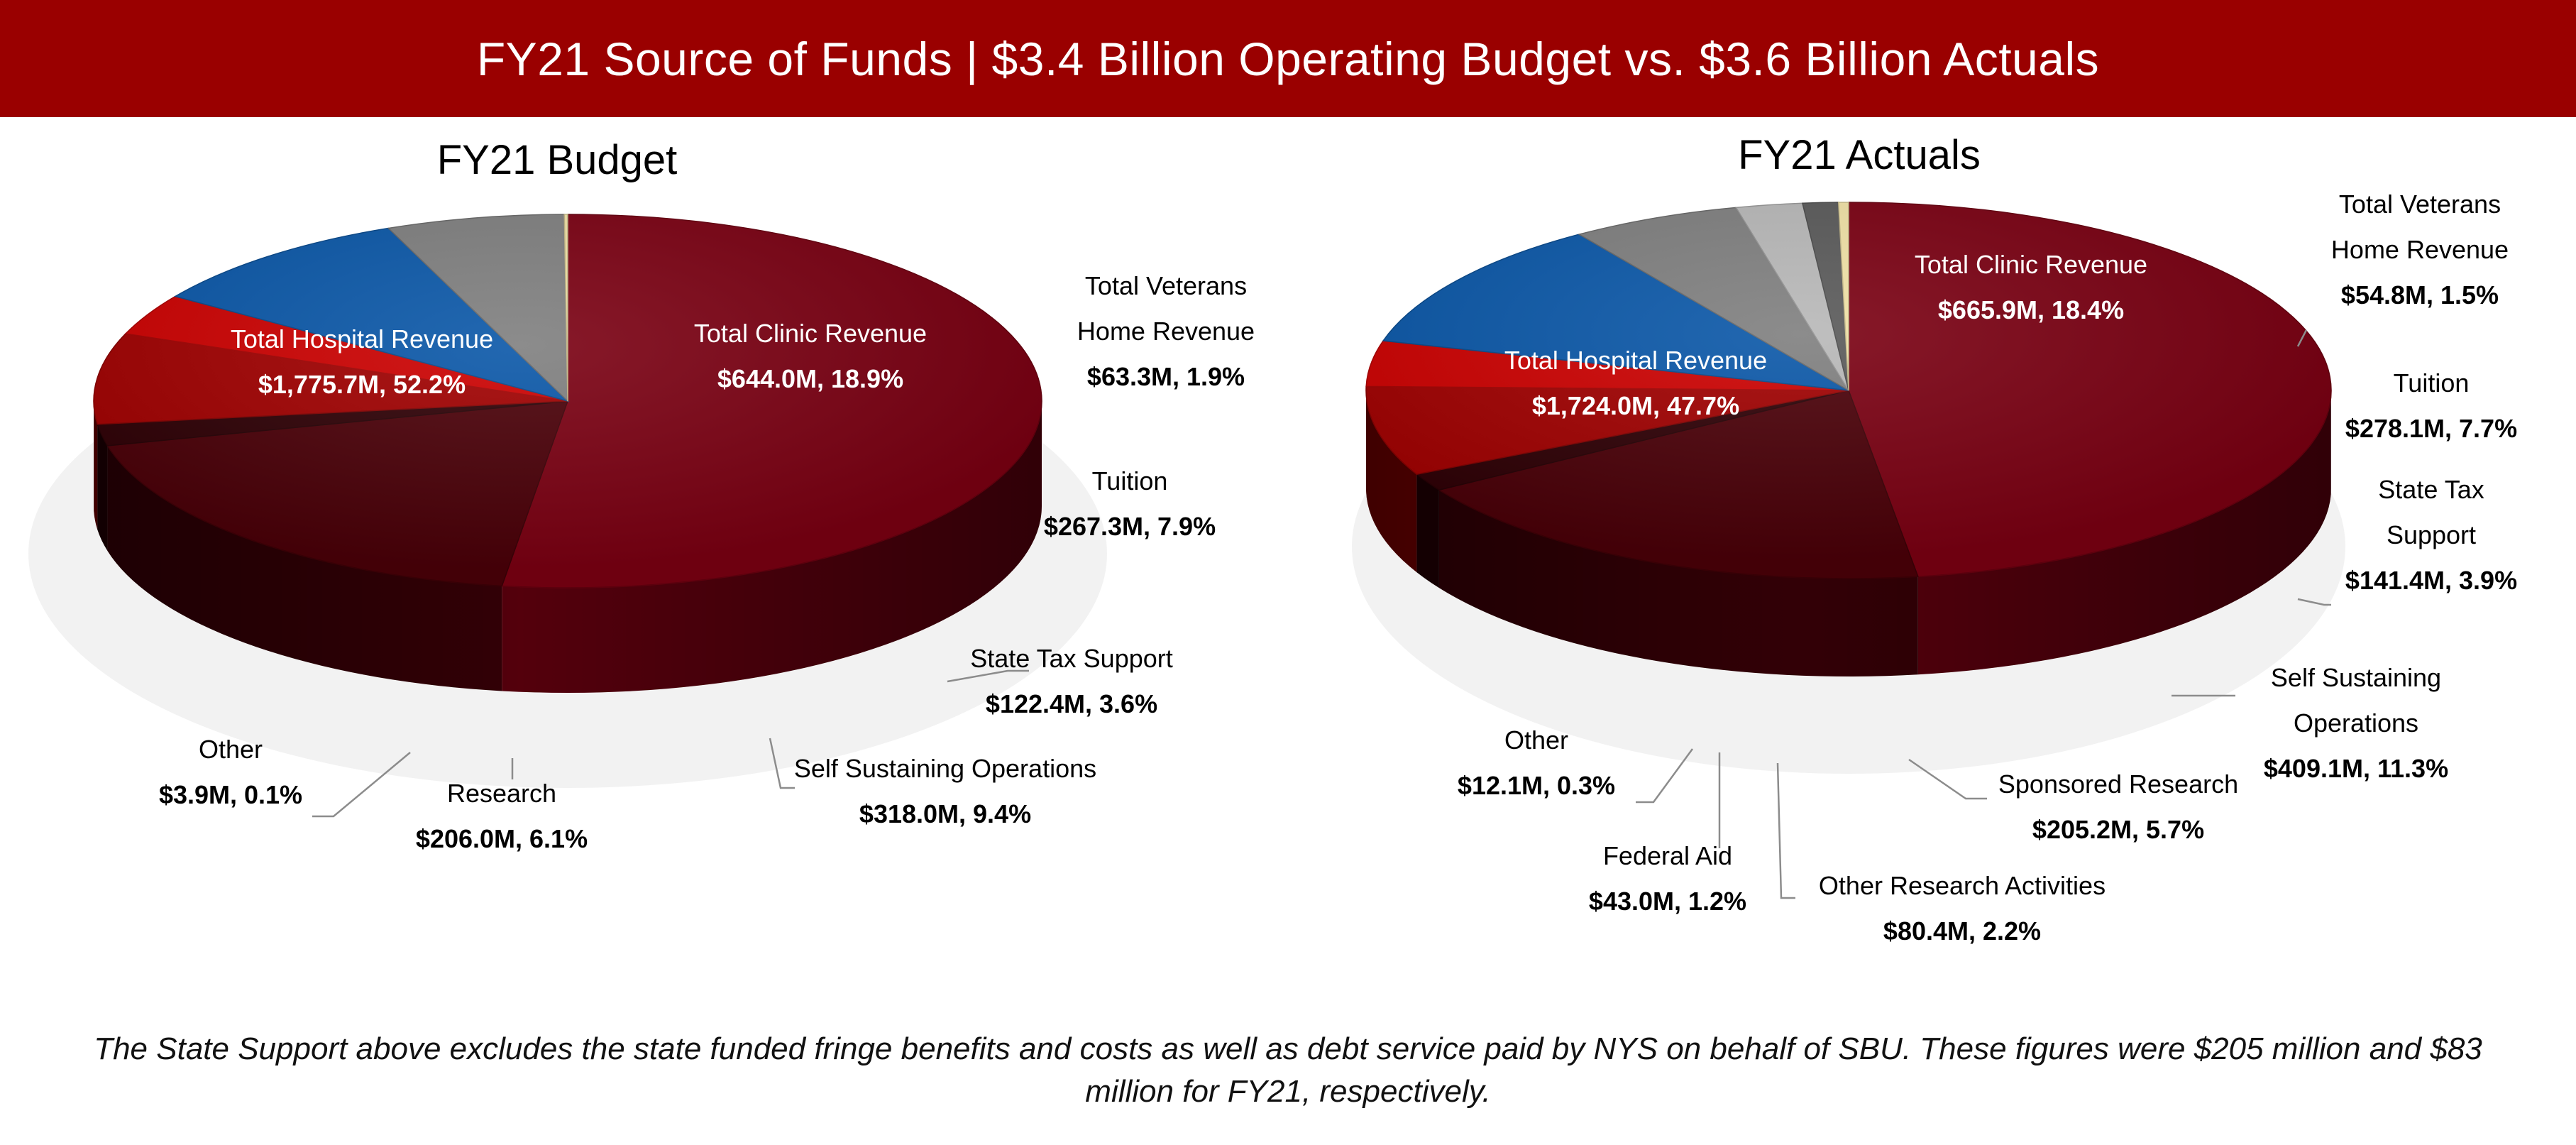 Image resolution: width=2576 pixels, height=1145 pixels. I want to click on actuals-label-self_sustaining-name: Operations, so click(2356, 723).